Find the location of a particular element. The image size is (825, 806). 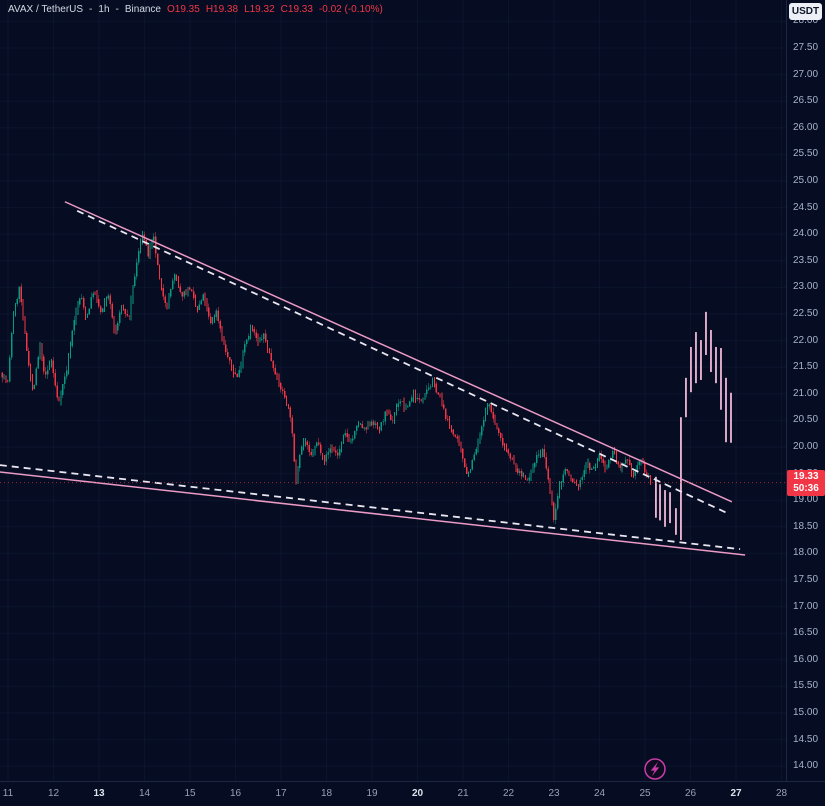

price-tick-label: 17.50 is located at coordinates (805, 579).